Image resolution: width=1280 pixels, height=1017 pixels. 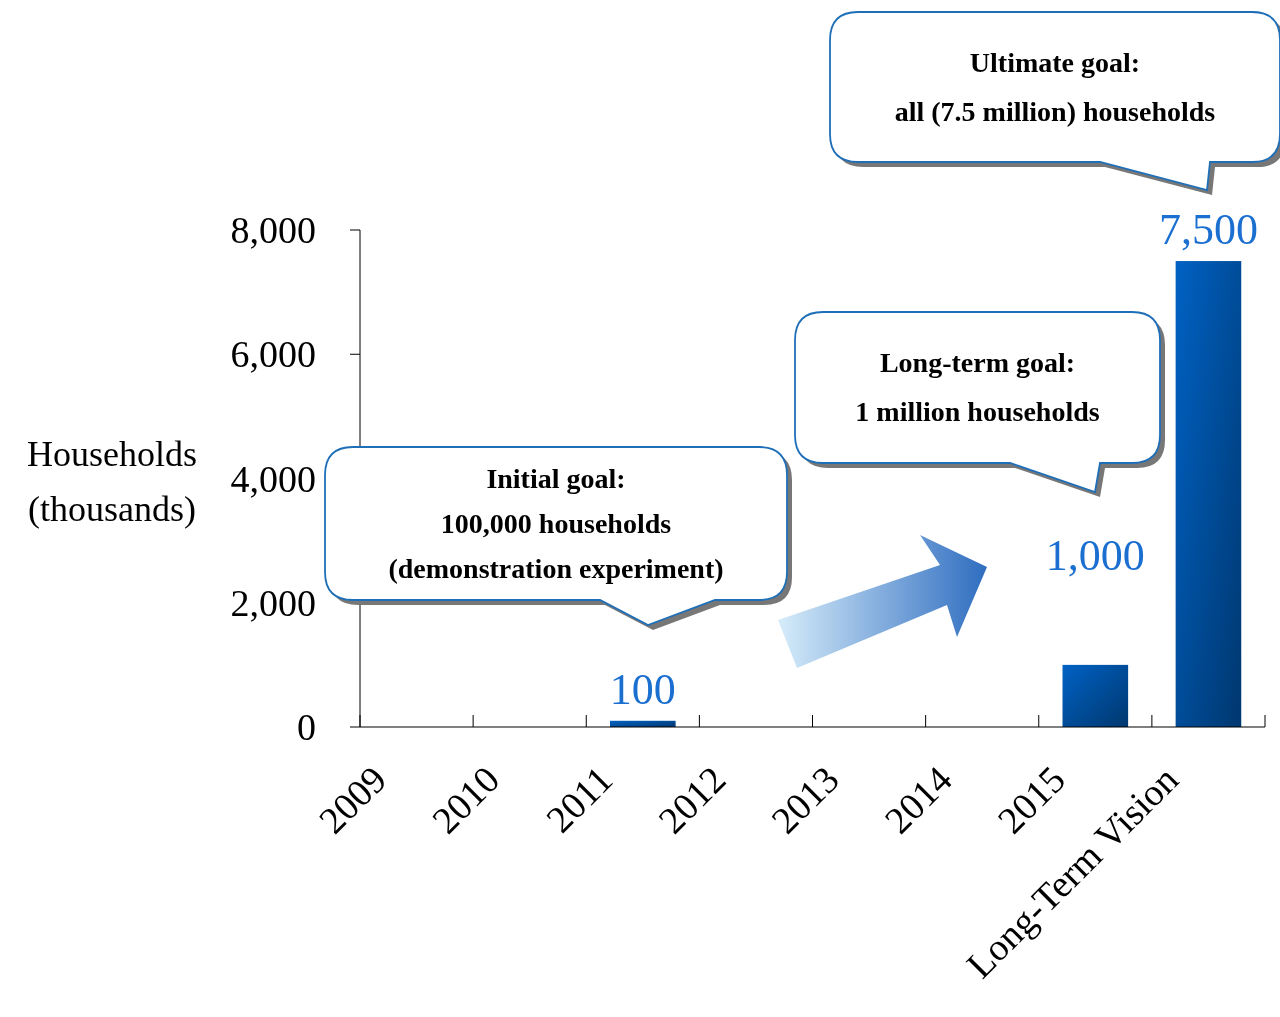 I want to click on y-axis-title: Households (thousands), so click(x=112, y=481).